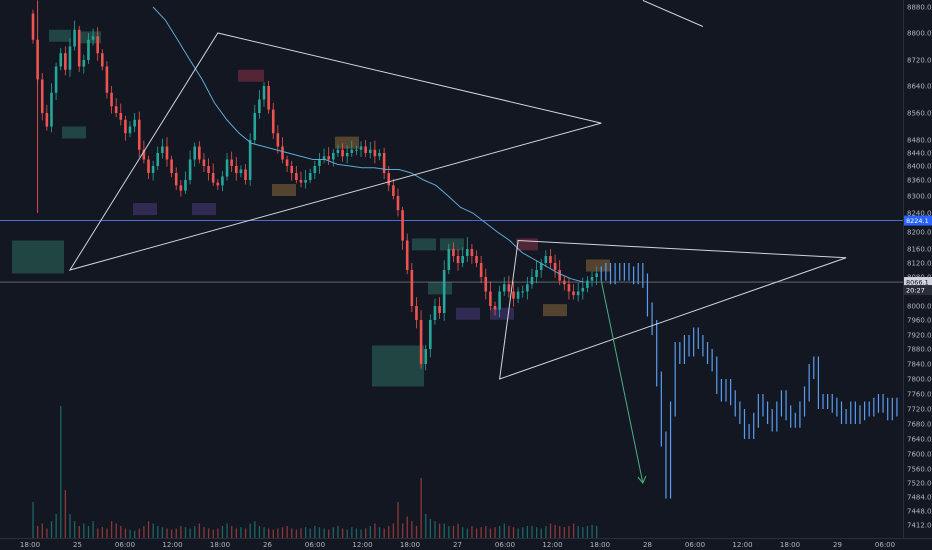  Describe the element at coordinates (451, 251) in the screenshot. I see `horizontal-lines` at that location.